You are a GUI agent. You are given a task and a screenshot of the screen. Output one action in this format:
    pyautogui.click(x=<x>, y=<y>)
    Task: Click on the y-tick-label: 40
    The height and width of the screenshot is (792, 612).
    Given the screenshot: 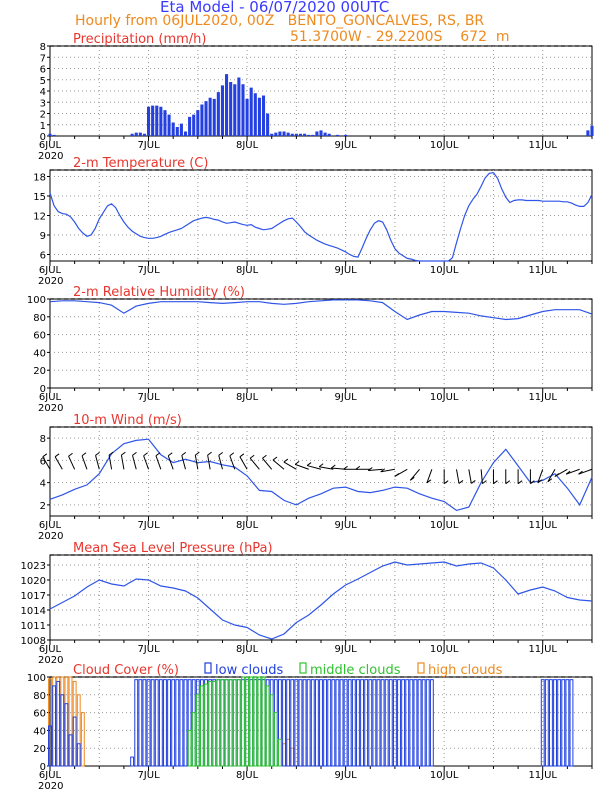 What is the action you would take?
    pyautogui.click(x=39, y=731)
    